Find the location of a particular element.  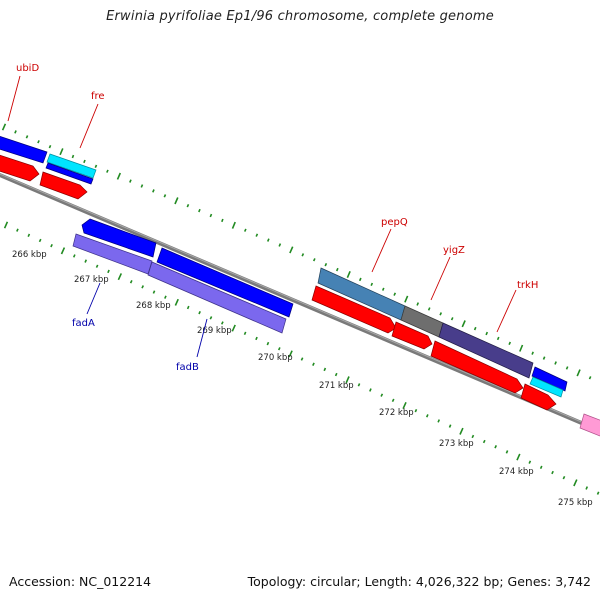

scale-label: 272 kbp is located at coordinates (396, 413).